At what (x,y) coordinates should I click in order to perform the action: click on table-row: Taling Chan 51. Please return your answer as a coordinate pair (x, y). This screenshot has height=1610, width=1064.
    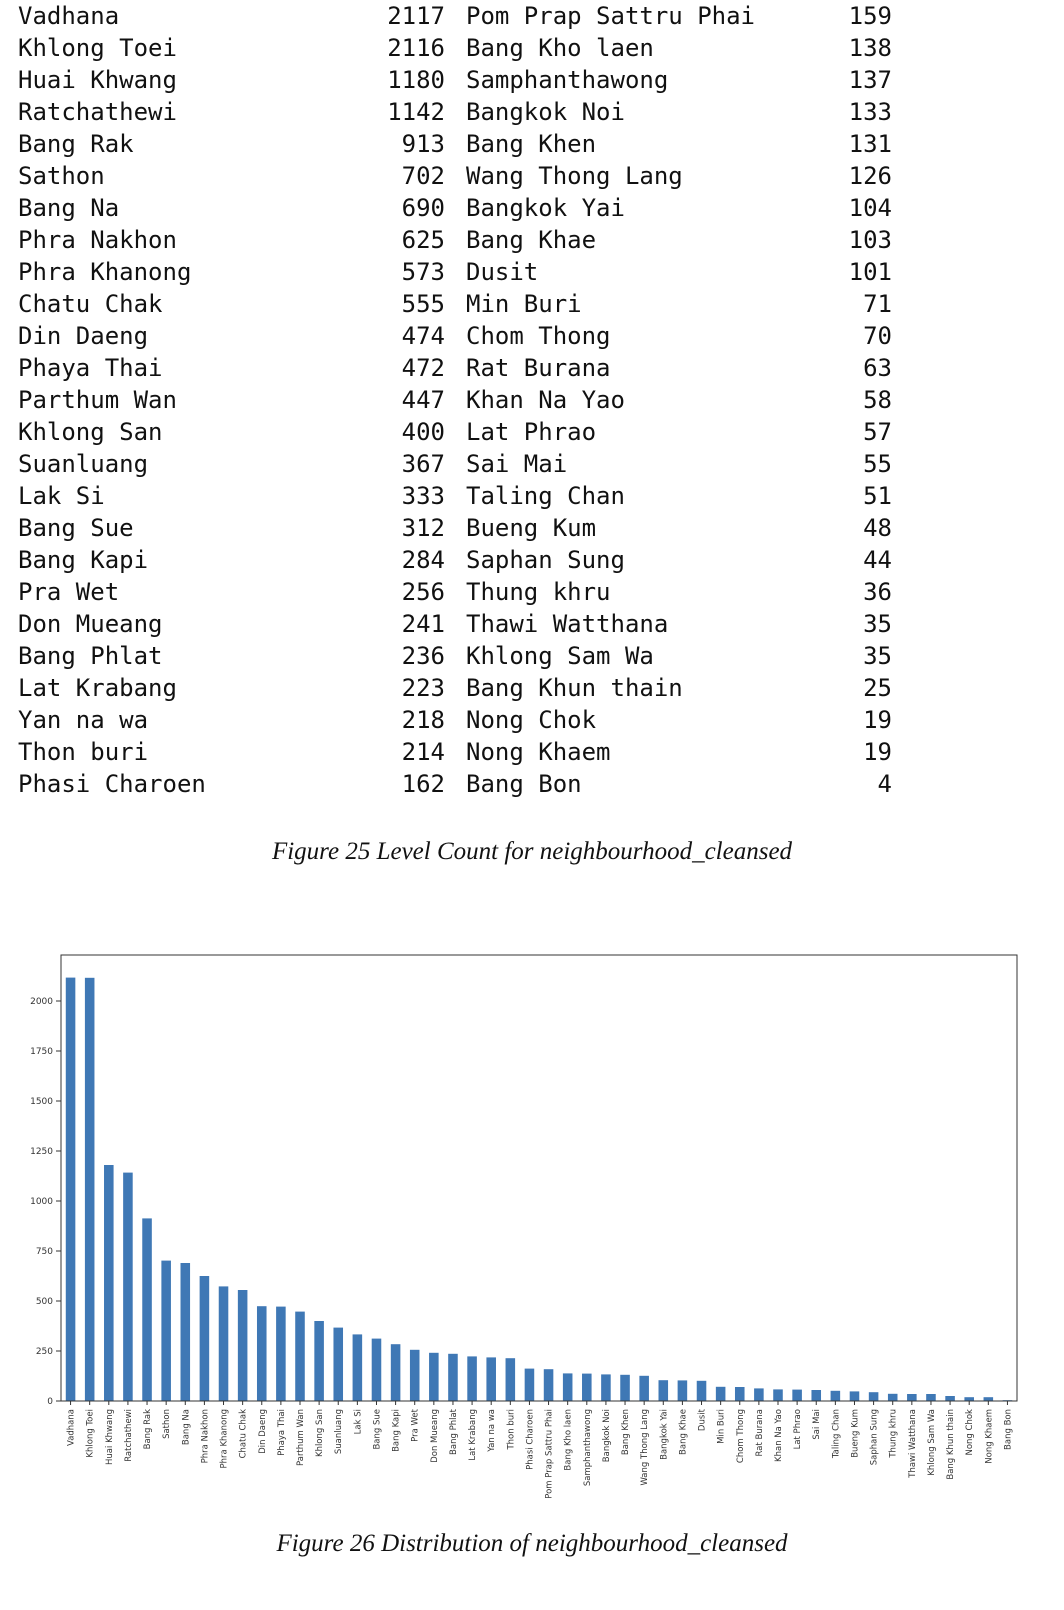
    Looking at the image, I should click on (681, 496).